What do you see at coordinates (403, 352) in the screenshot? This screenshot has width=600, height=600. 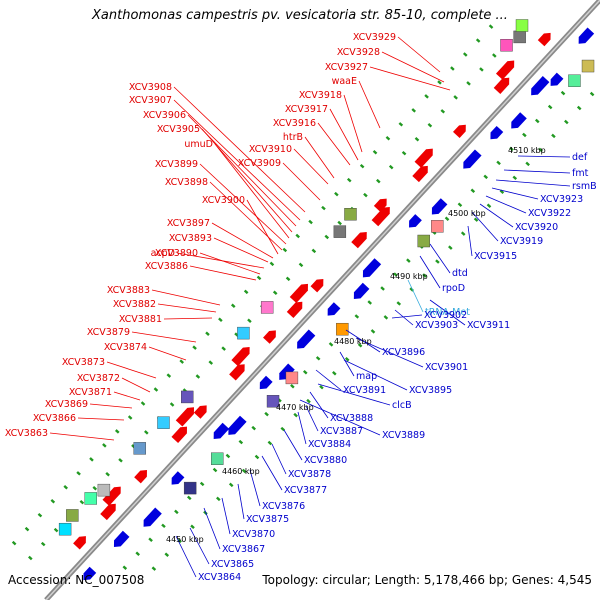 I see `gene-label: XCV3896` at bounding box center [403, 352].